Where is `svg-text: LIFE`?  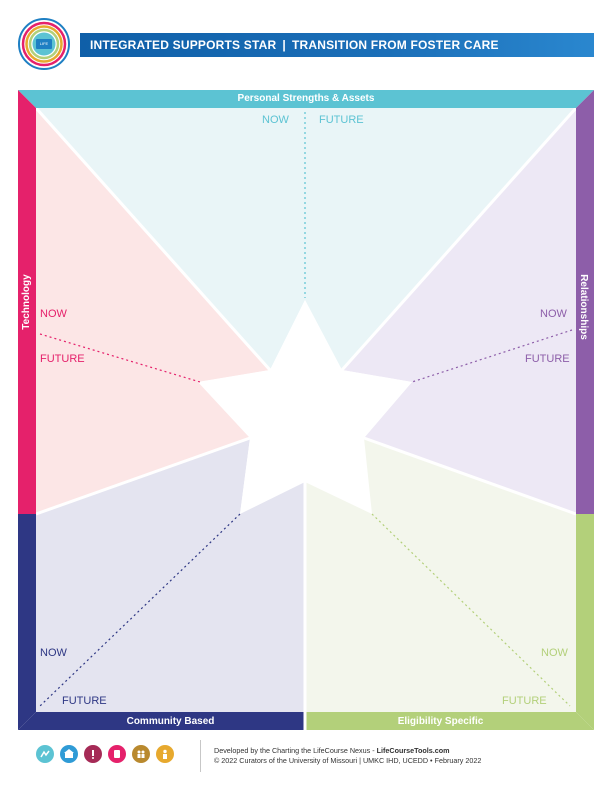 svg-text: LIFE is located at coordinates (44, 43).